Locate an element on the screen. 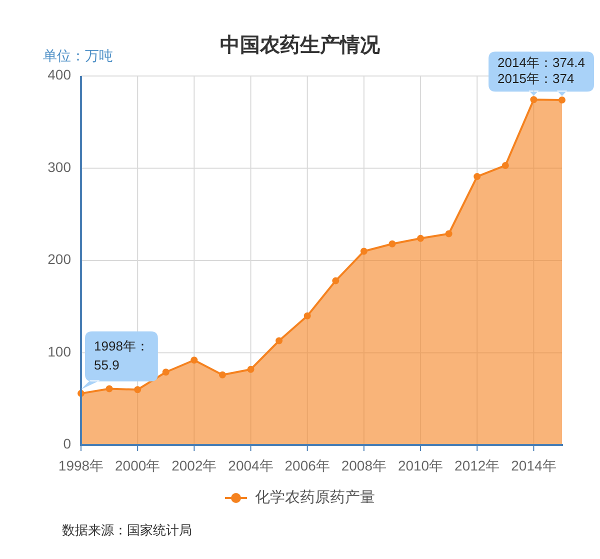  annotation: 2014年：374.4 is located at coordinates (541, 62).